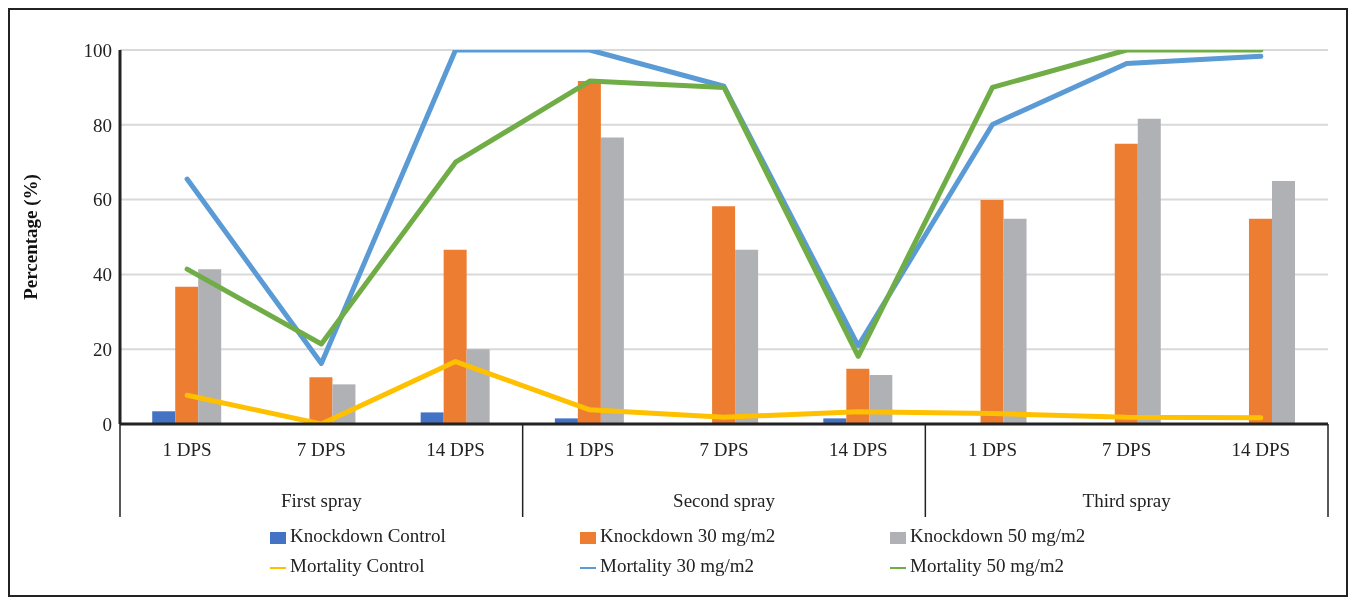 Image resolution: width=1359 pixels, height=603 pixels. I want to click on legend-label: Knockdown 30 mg/m2, so click(688, 535).